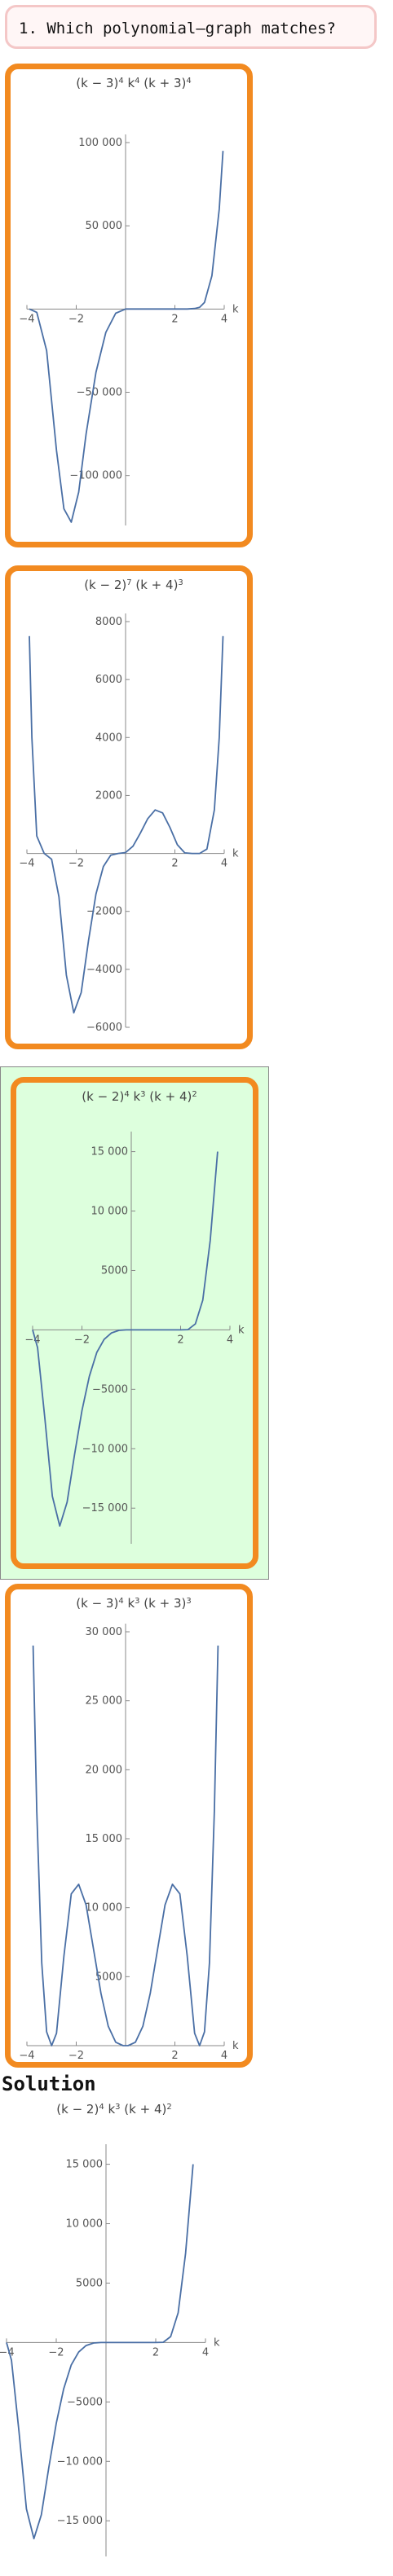  What do you see at coordinates (177, 28) in the screenshot?
I see `question-text: 1. Which polynomial–graph matches?` at bounding box center [177, 28].